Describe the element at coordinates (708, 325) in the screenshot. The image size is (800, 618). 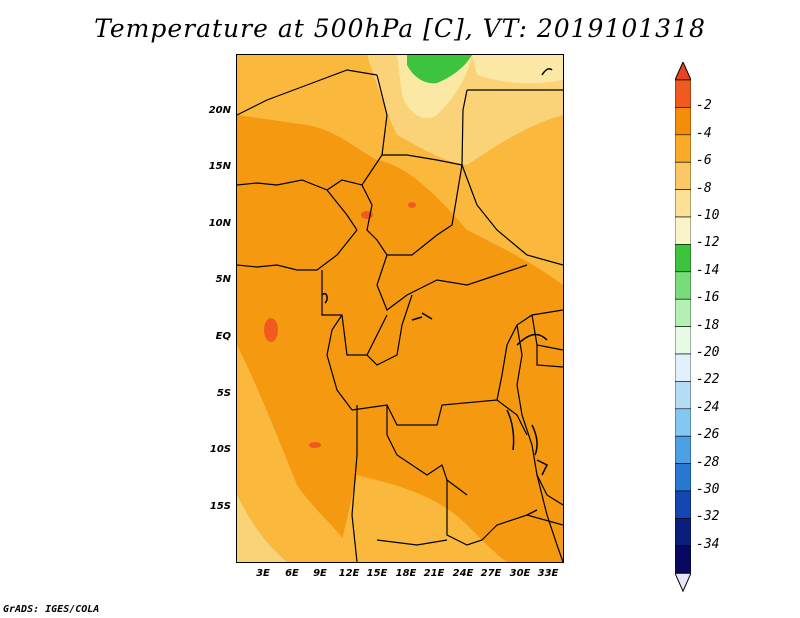
I see `colorbar-label: -18` at that location.